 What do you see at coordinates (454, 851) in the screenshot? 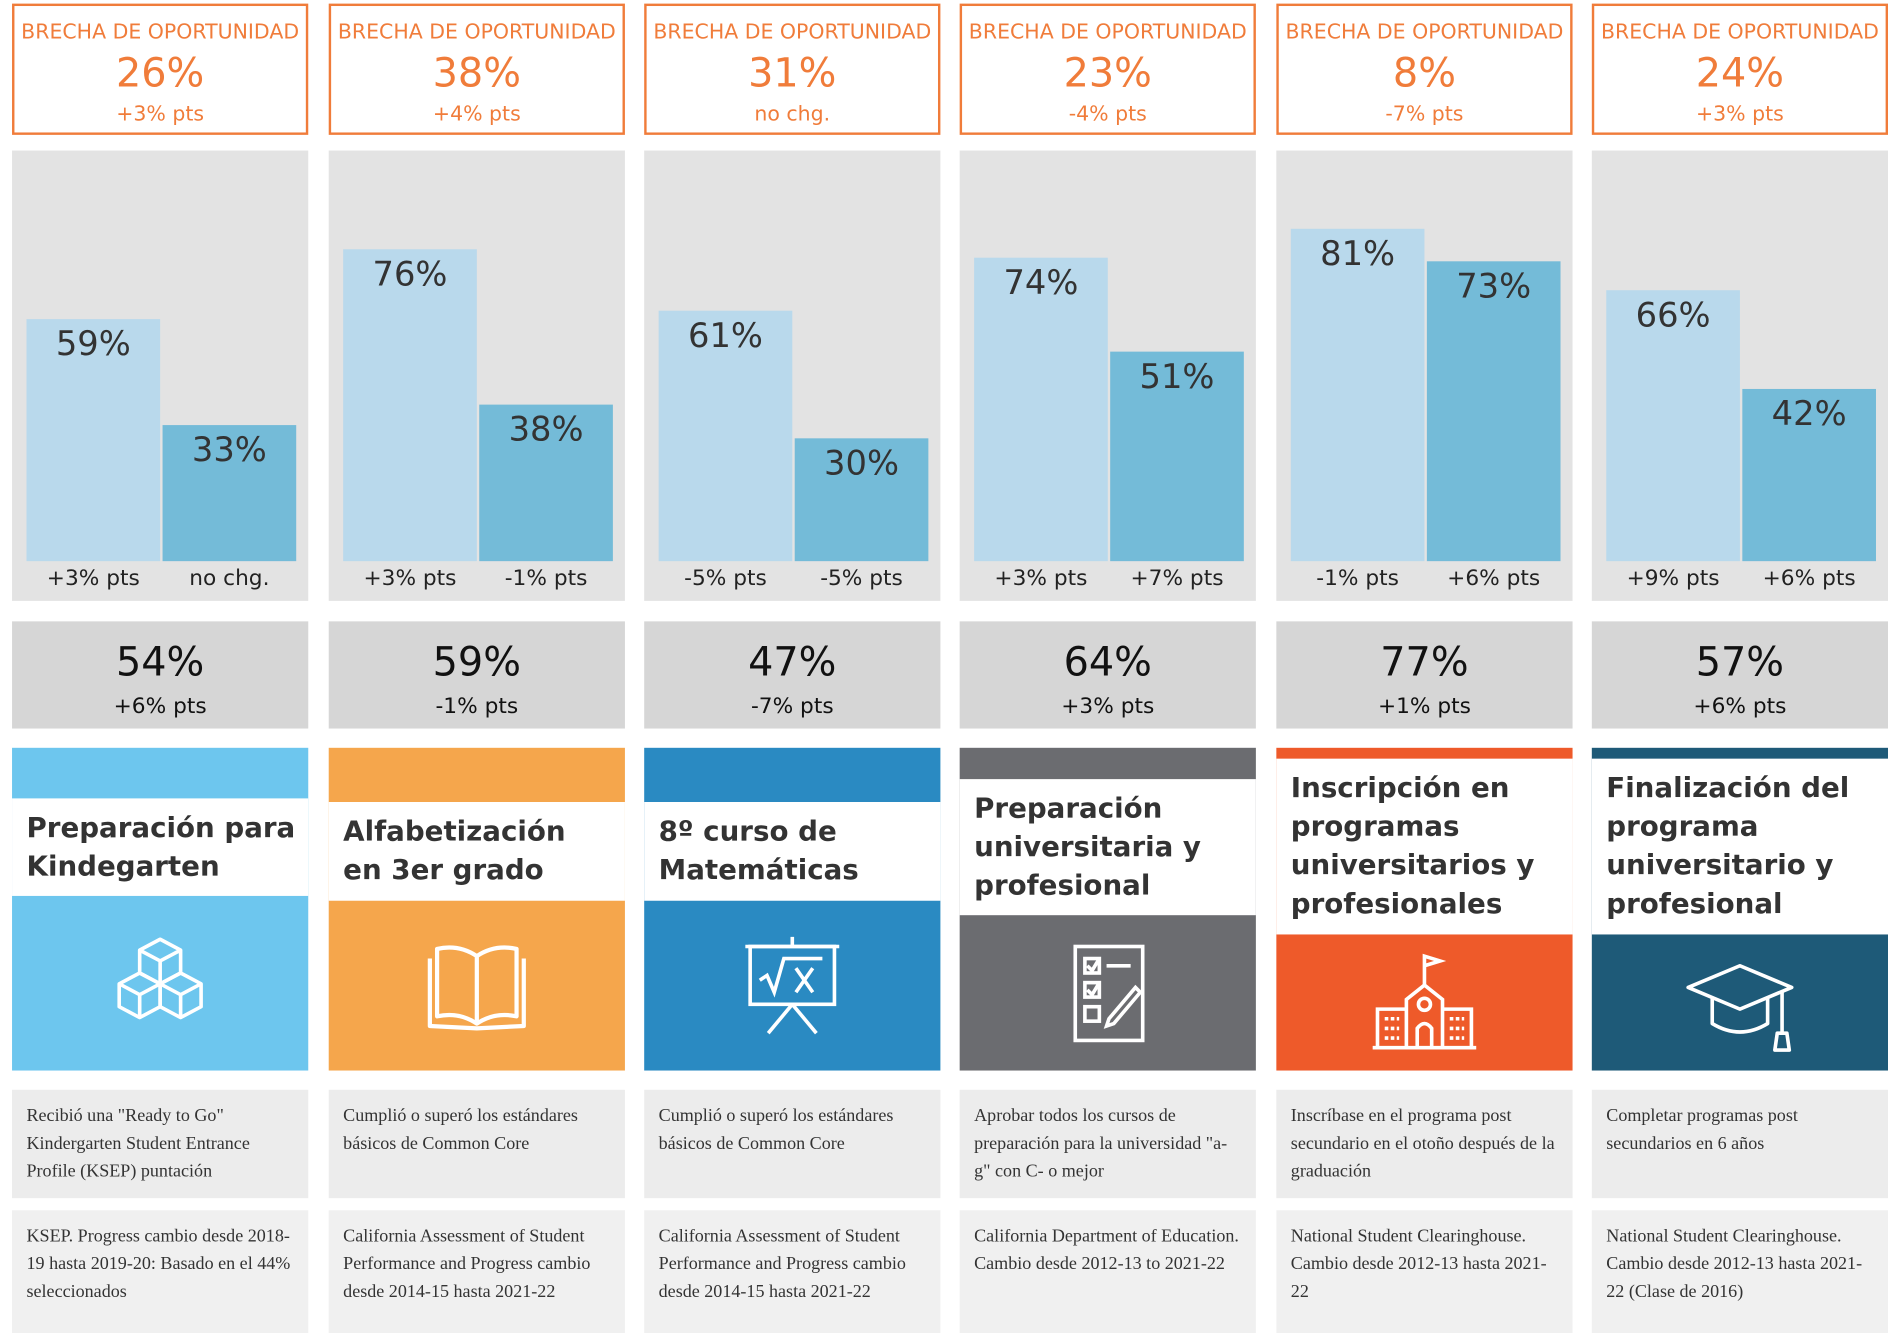
I see `title: Alfabetización en 3er grado` at bounding box center [454, 851].